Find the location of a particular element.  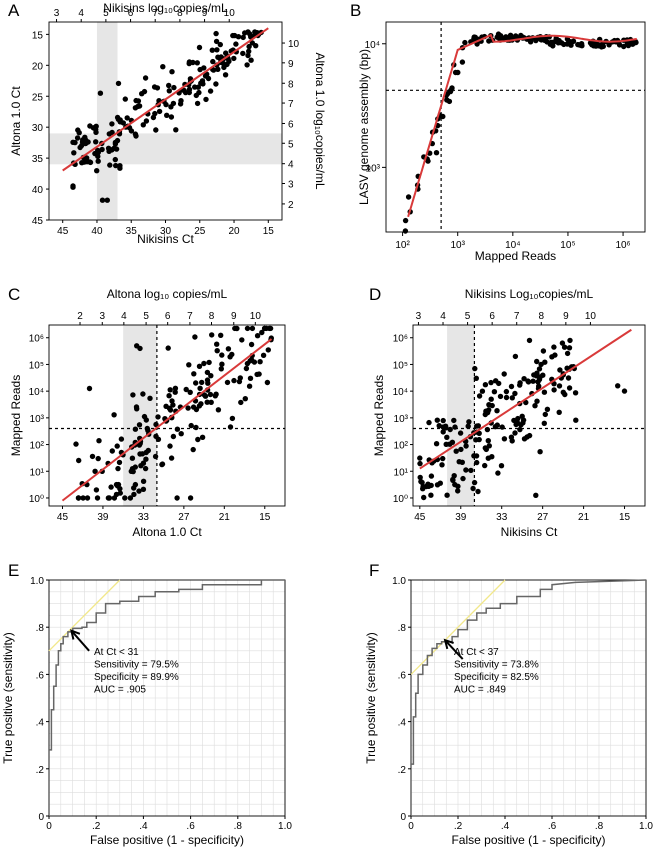

right-tick-label-a: 6 is located at coordinates (291, 124).